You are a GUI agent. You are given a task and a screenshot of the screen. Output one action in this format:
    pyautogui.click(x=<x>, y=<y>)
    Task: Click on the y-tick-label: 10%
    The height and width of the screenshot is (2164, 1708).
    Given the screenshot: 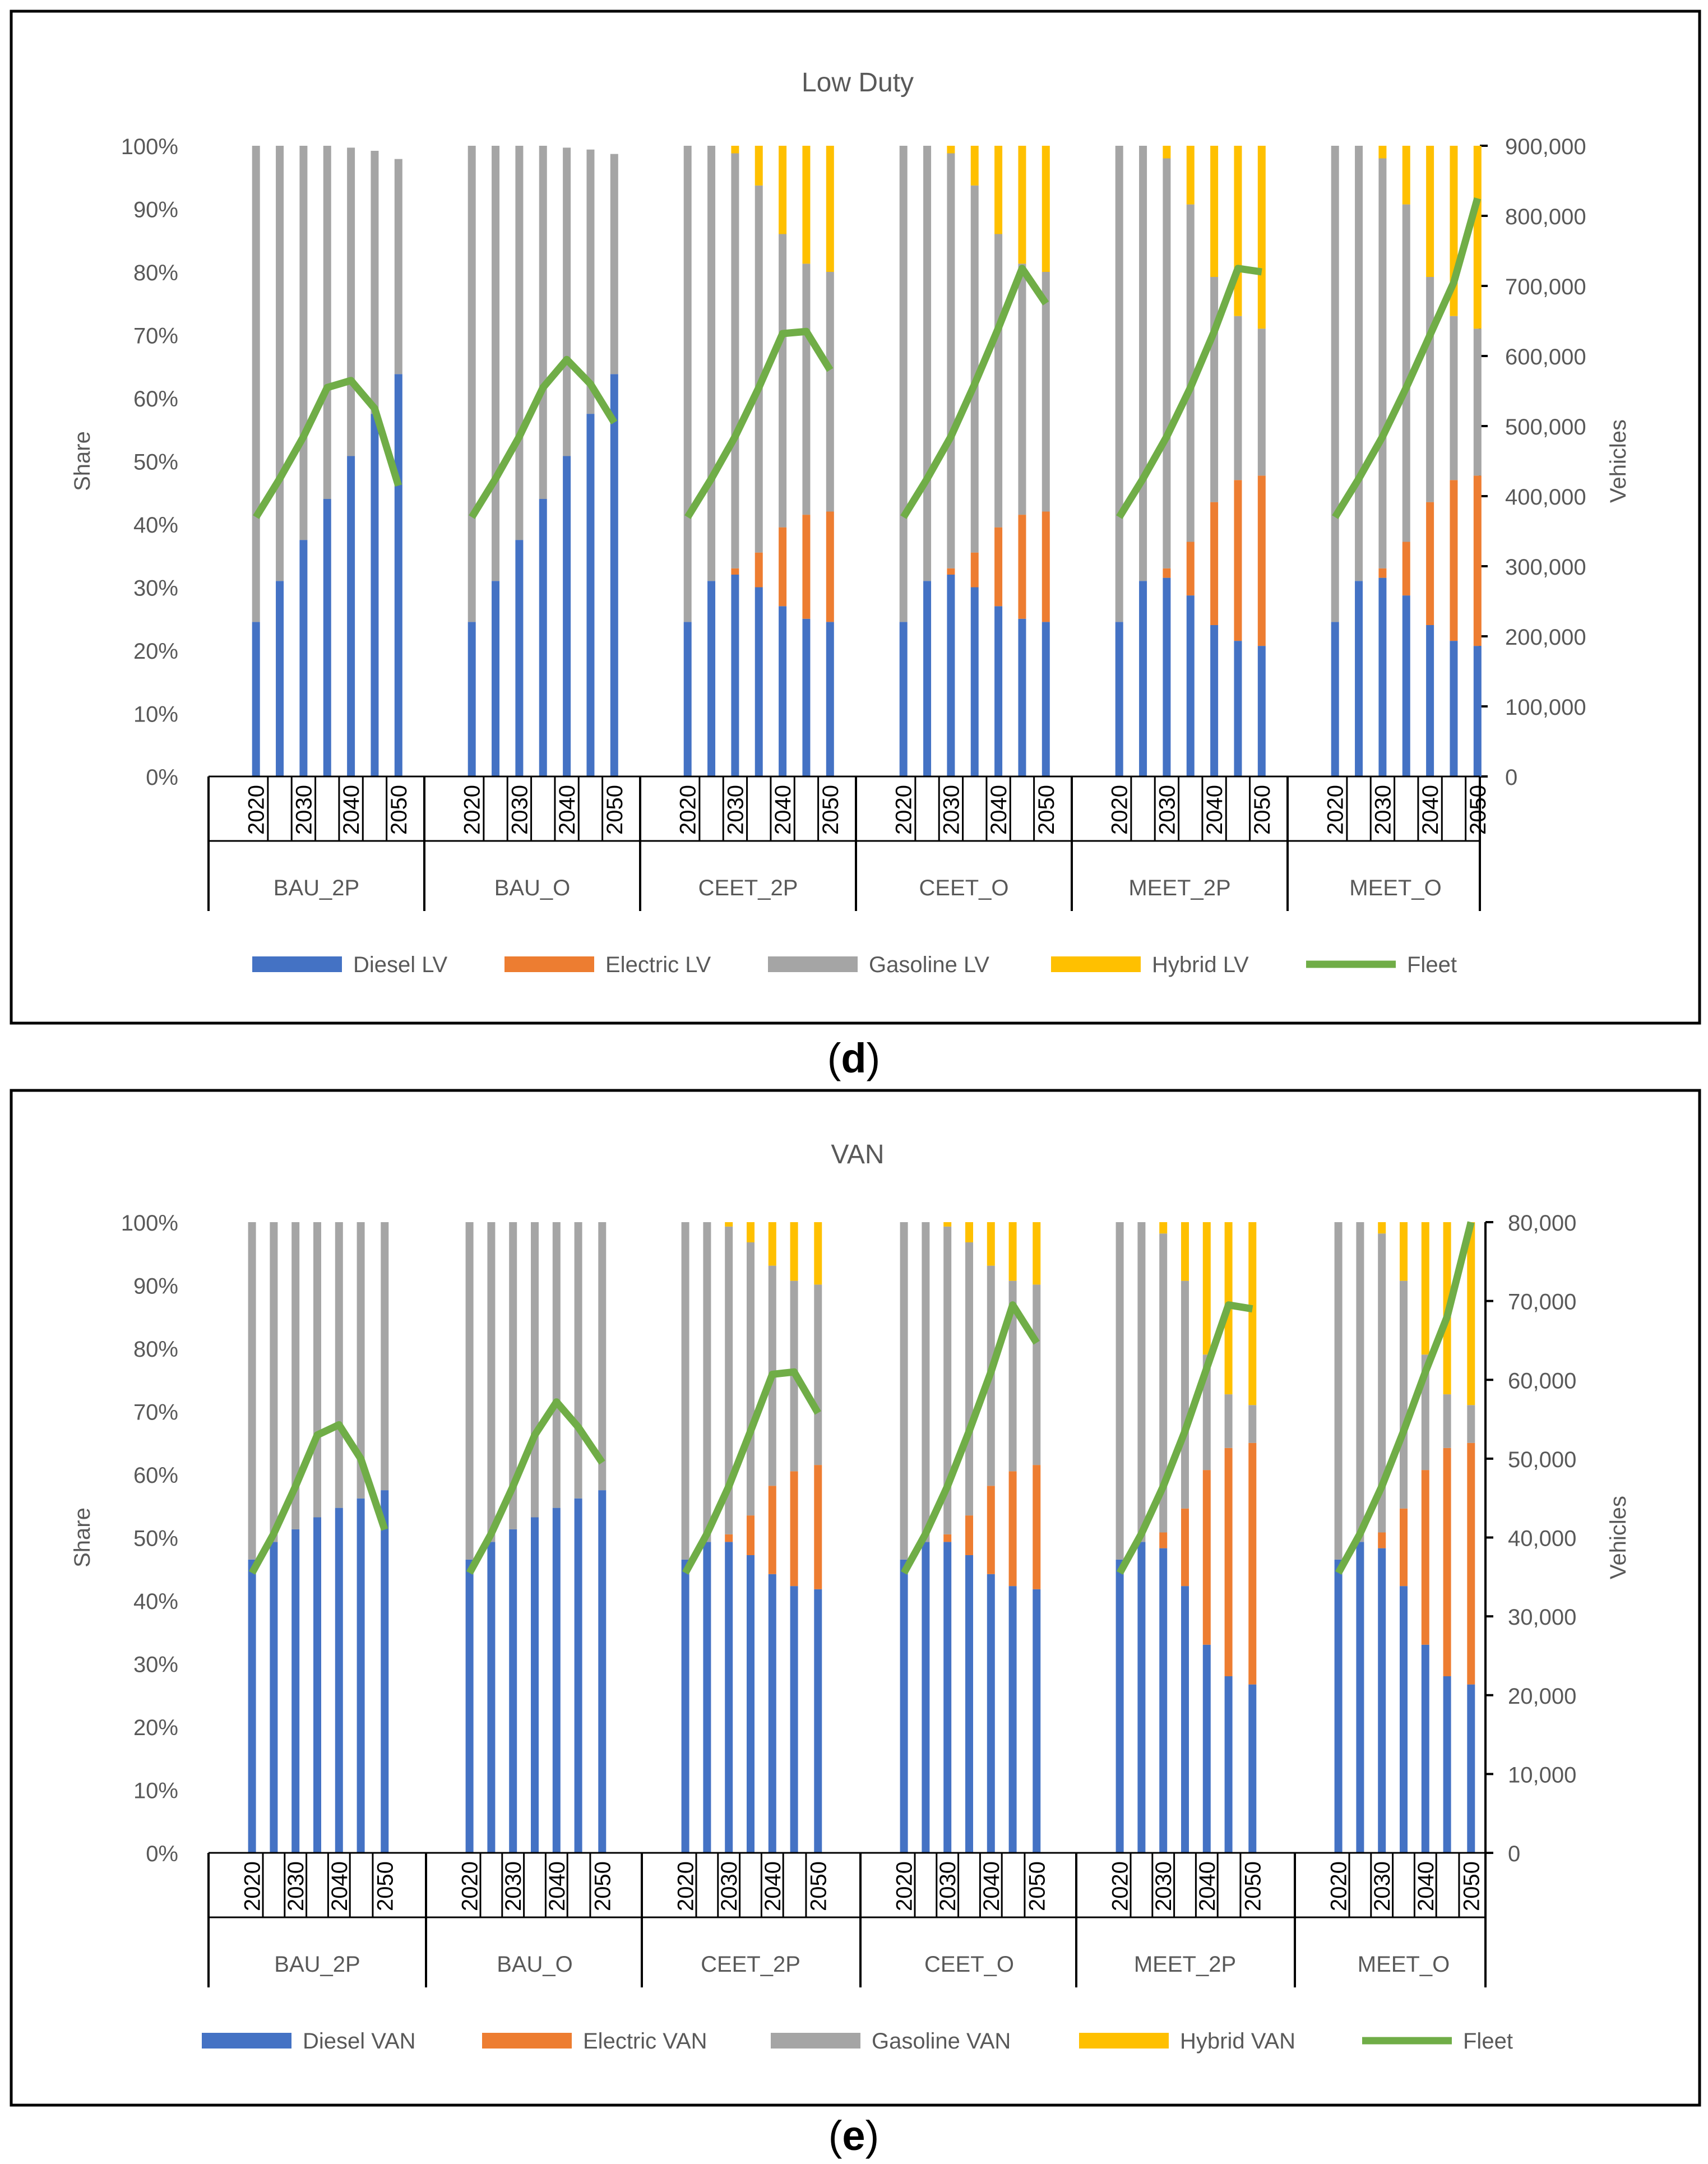 What is the action you would take?
    pyautogui.click(x=155, y=1791)
    